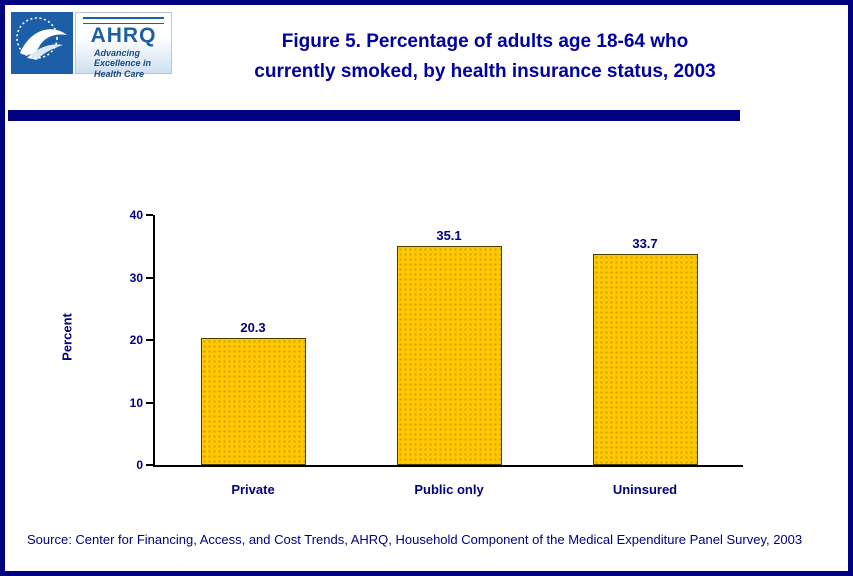 This screenshot has height=576, width=853. What do you see at coordinates (136, 340) in the screenshot?
I see `y-tick-label: 20` at bounding box center [136, 340].